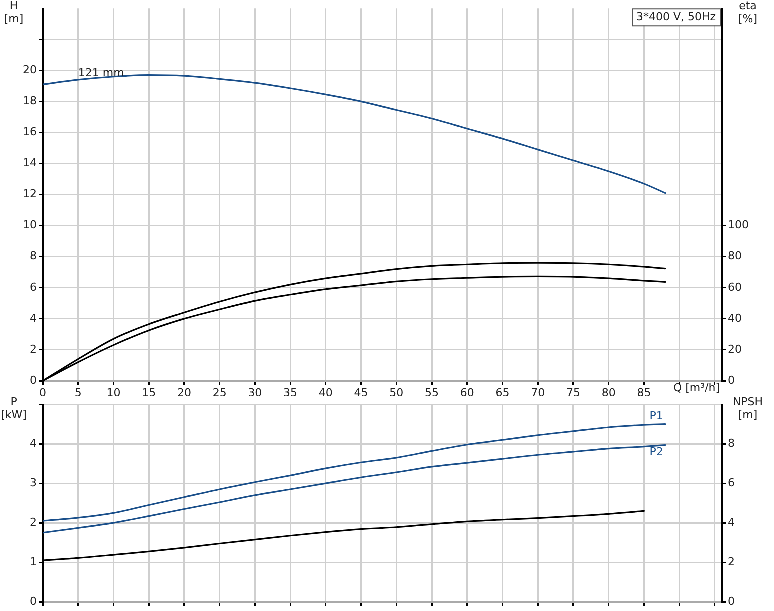 The image size is (774, 611). I want to click on chart-title: 3*400 V, 50Hz, so click(676, 17).